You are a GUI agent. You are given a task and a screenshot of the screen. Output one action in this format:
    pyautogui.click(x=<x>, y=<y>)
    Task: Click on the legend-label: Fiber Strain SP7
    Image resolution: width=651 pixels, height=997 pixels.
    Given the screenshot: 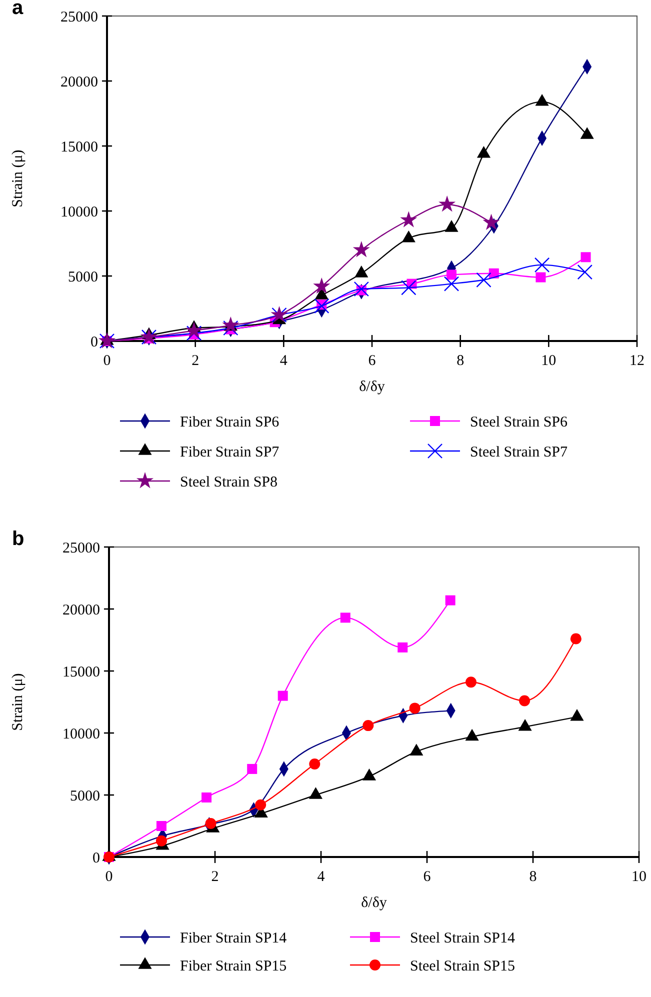 What is the action you would take?
    pyautogui.click(x=230, y=452)
    